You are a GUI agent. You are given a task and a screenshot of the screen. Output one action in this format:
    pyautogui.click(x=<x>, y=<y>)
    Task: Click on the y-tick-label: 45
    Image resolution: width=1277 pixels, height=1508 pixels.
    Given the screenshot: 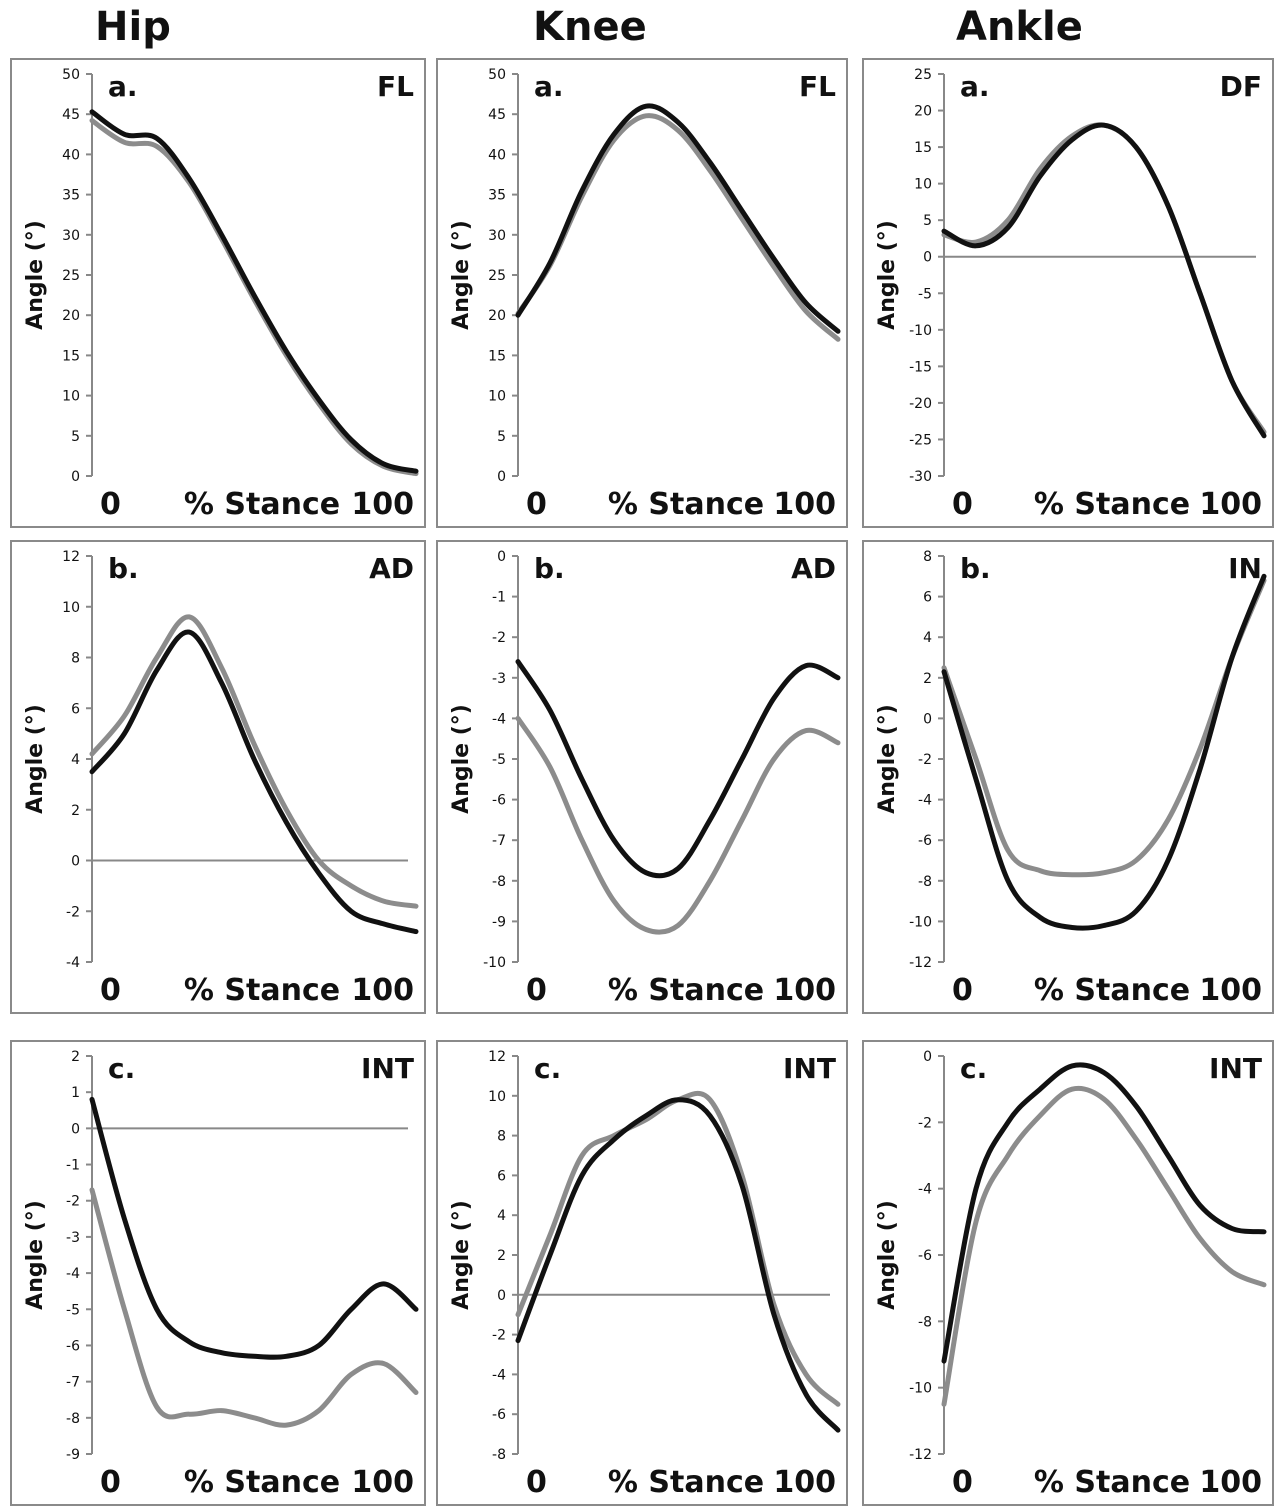 What is the action you would take?
    pyautogui.click(x=497, y=115)
    